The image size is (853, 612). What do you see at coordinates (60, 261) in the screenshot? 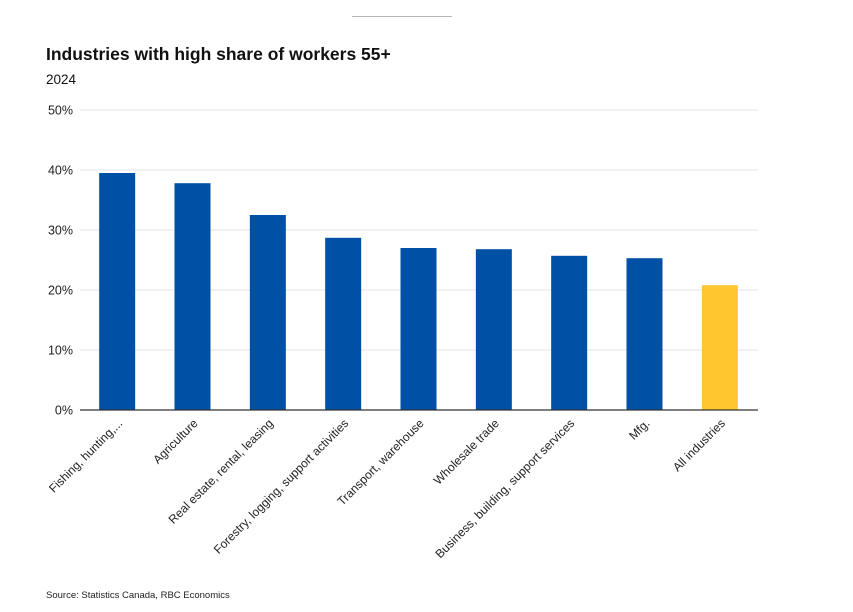
I see `y-axis: 0% 10% 20% 30% 40% 50%` at bounding box center [60, 261].